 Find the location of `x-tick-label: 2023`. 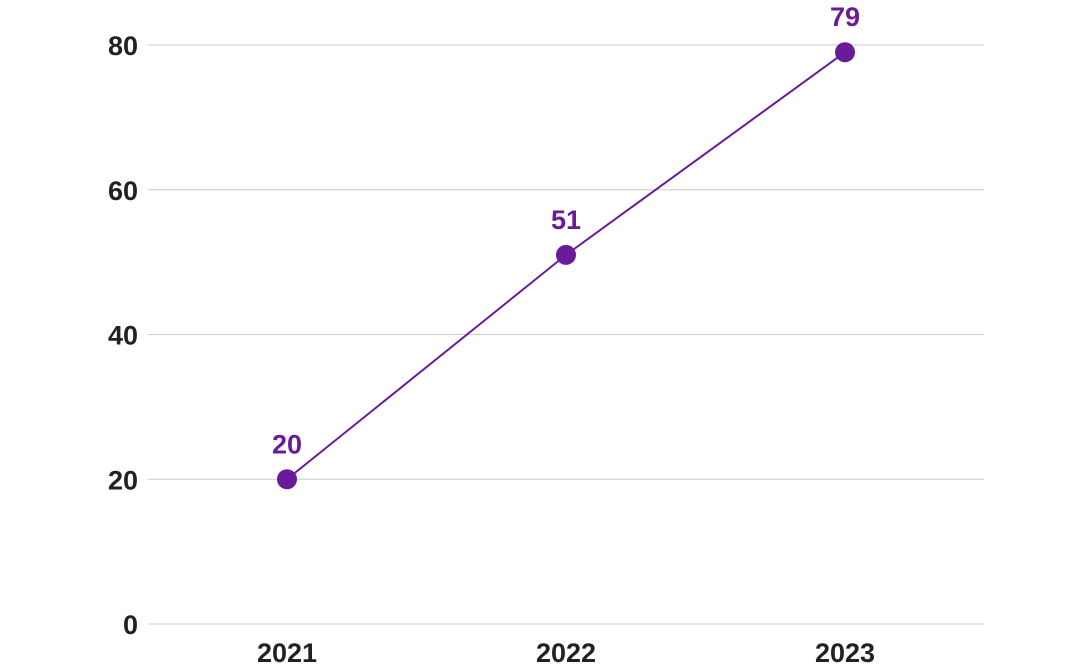

x-tick-label: 2023 is located at coordinates (845, 653).